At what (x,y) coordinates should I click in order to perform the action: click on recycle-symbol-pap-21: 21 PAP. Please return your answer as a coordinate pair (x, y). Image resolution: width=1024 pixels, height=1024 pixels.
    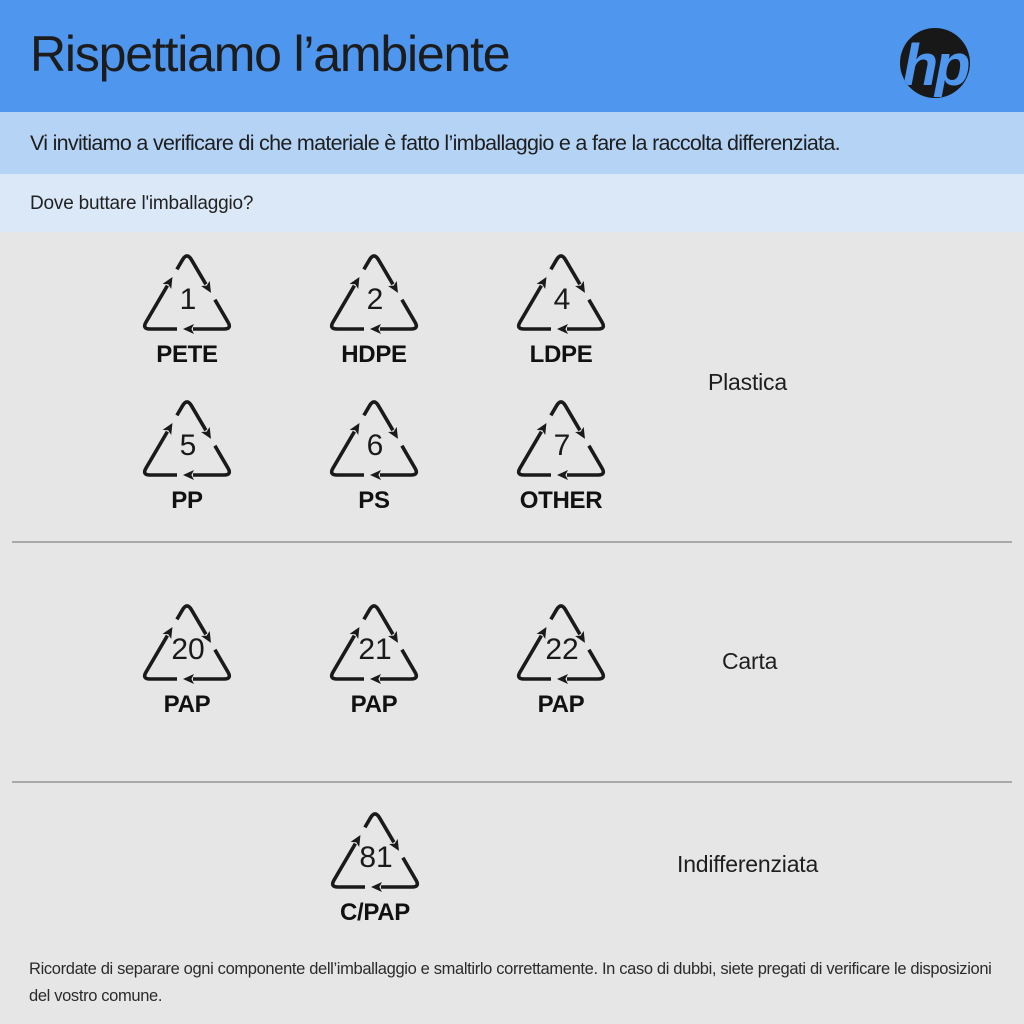
    Looking at the image, I should click on (374, 657).